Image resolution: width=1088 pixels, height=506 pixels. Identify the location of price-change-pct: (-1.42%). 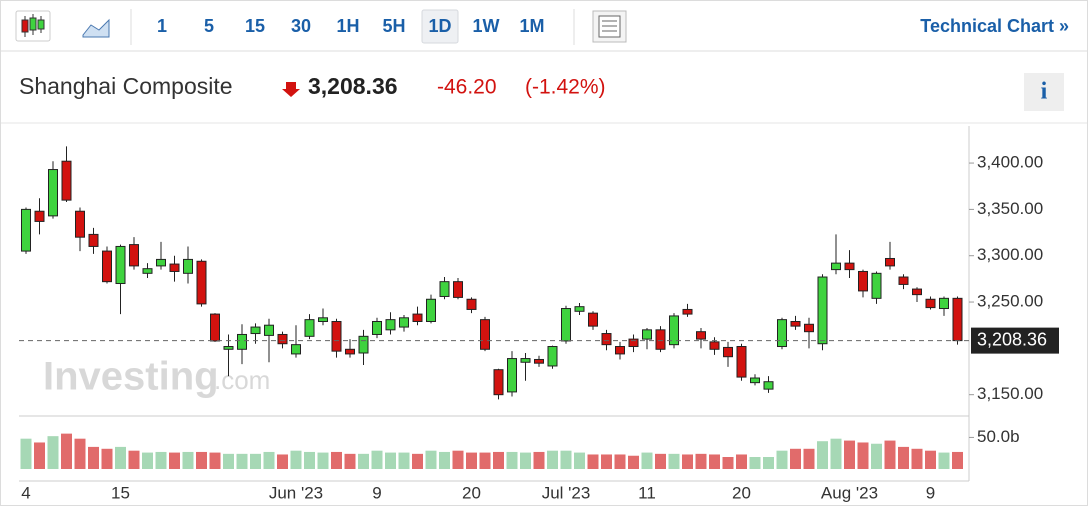
(565, 87).